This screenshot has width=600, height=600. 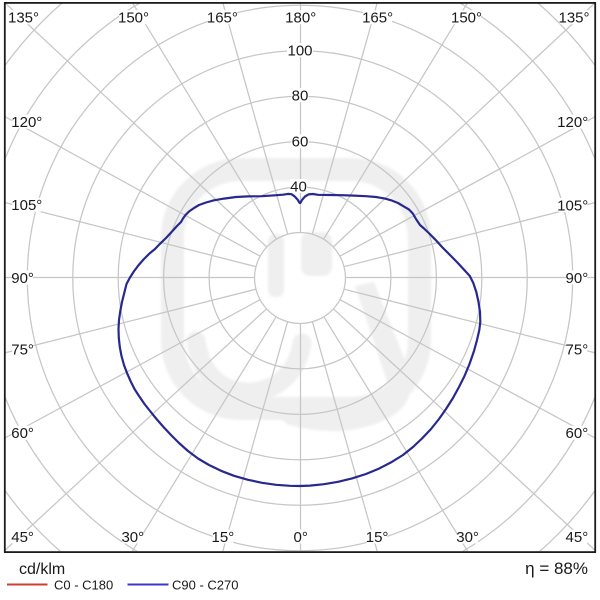 What do you see at coordinates (299, 50) in the screenshot?
I see `svg-text: 100` at bounding box center [299, 50].